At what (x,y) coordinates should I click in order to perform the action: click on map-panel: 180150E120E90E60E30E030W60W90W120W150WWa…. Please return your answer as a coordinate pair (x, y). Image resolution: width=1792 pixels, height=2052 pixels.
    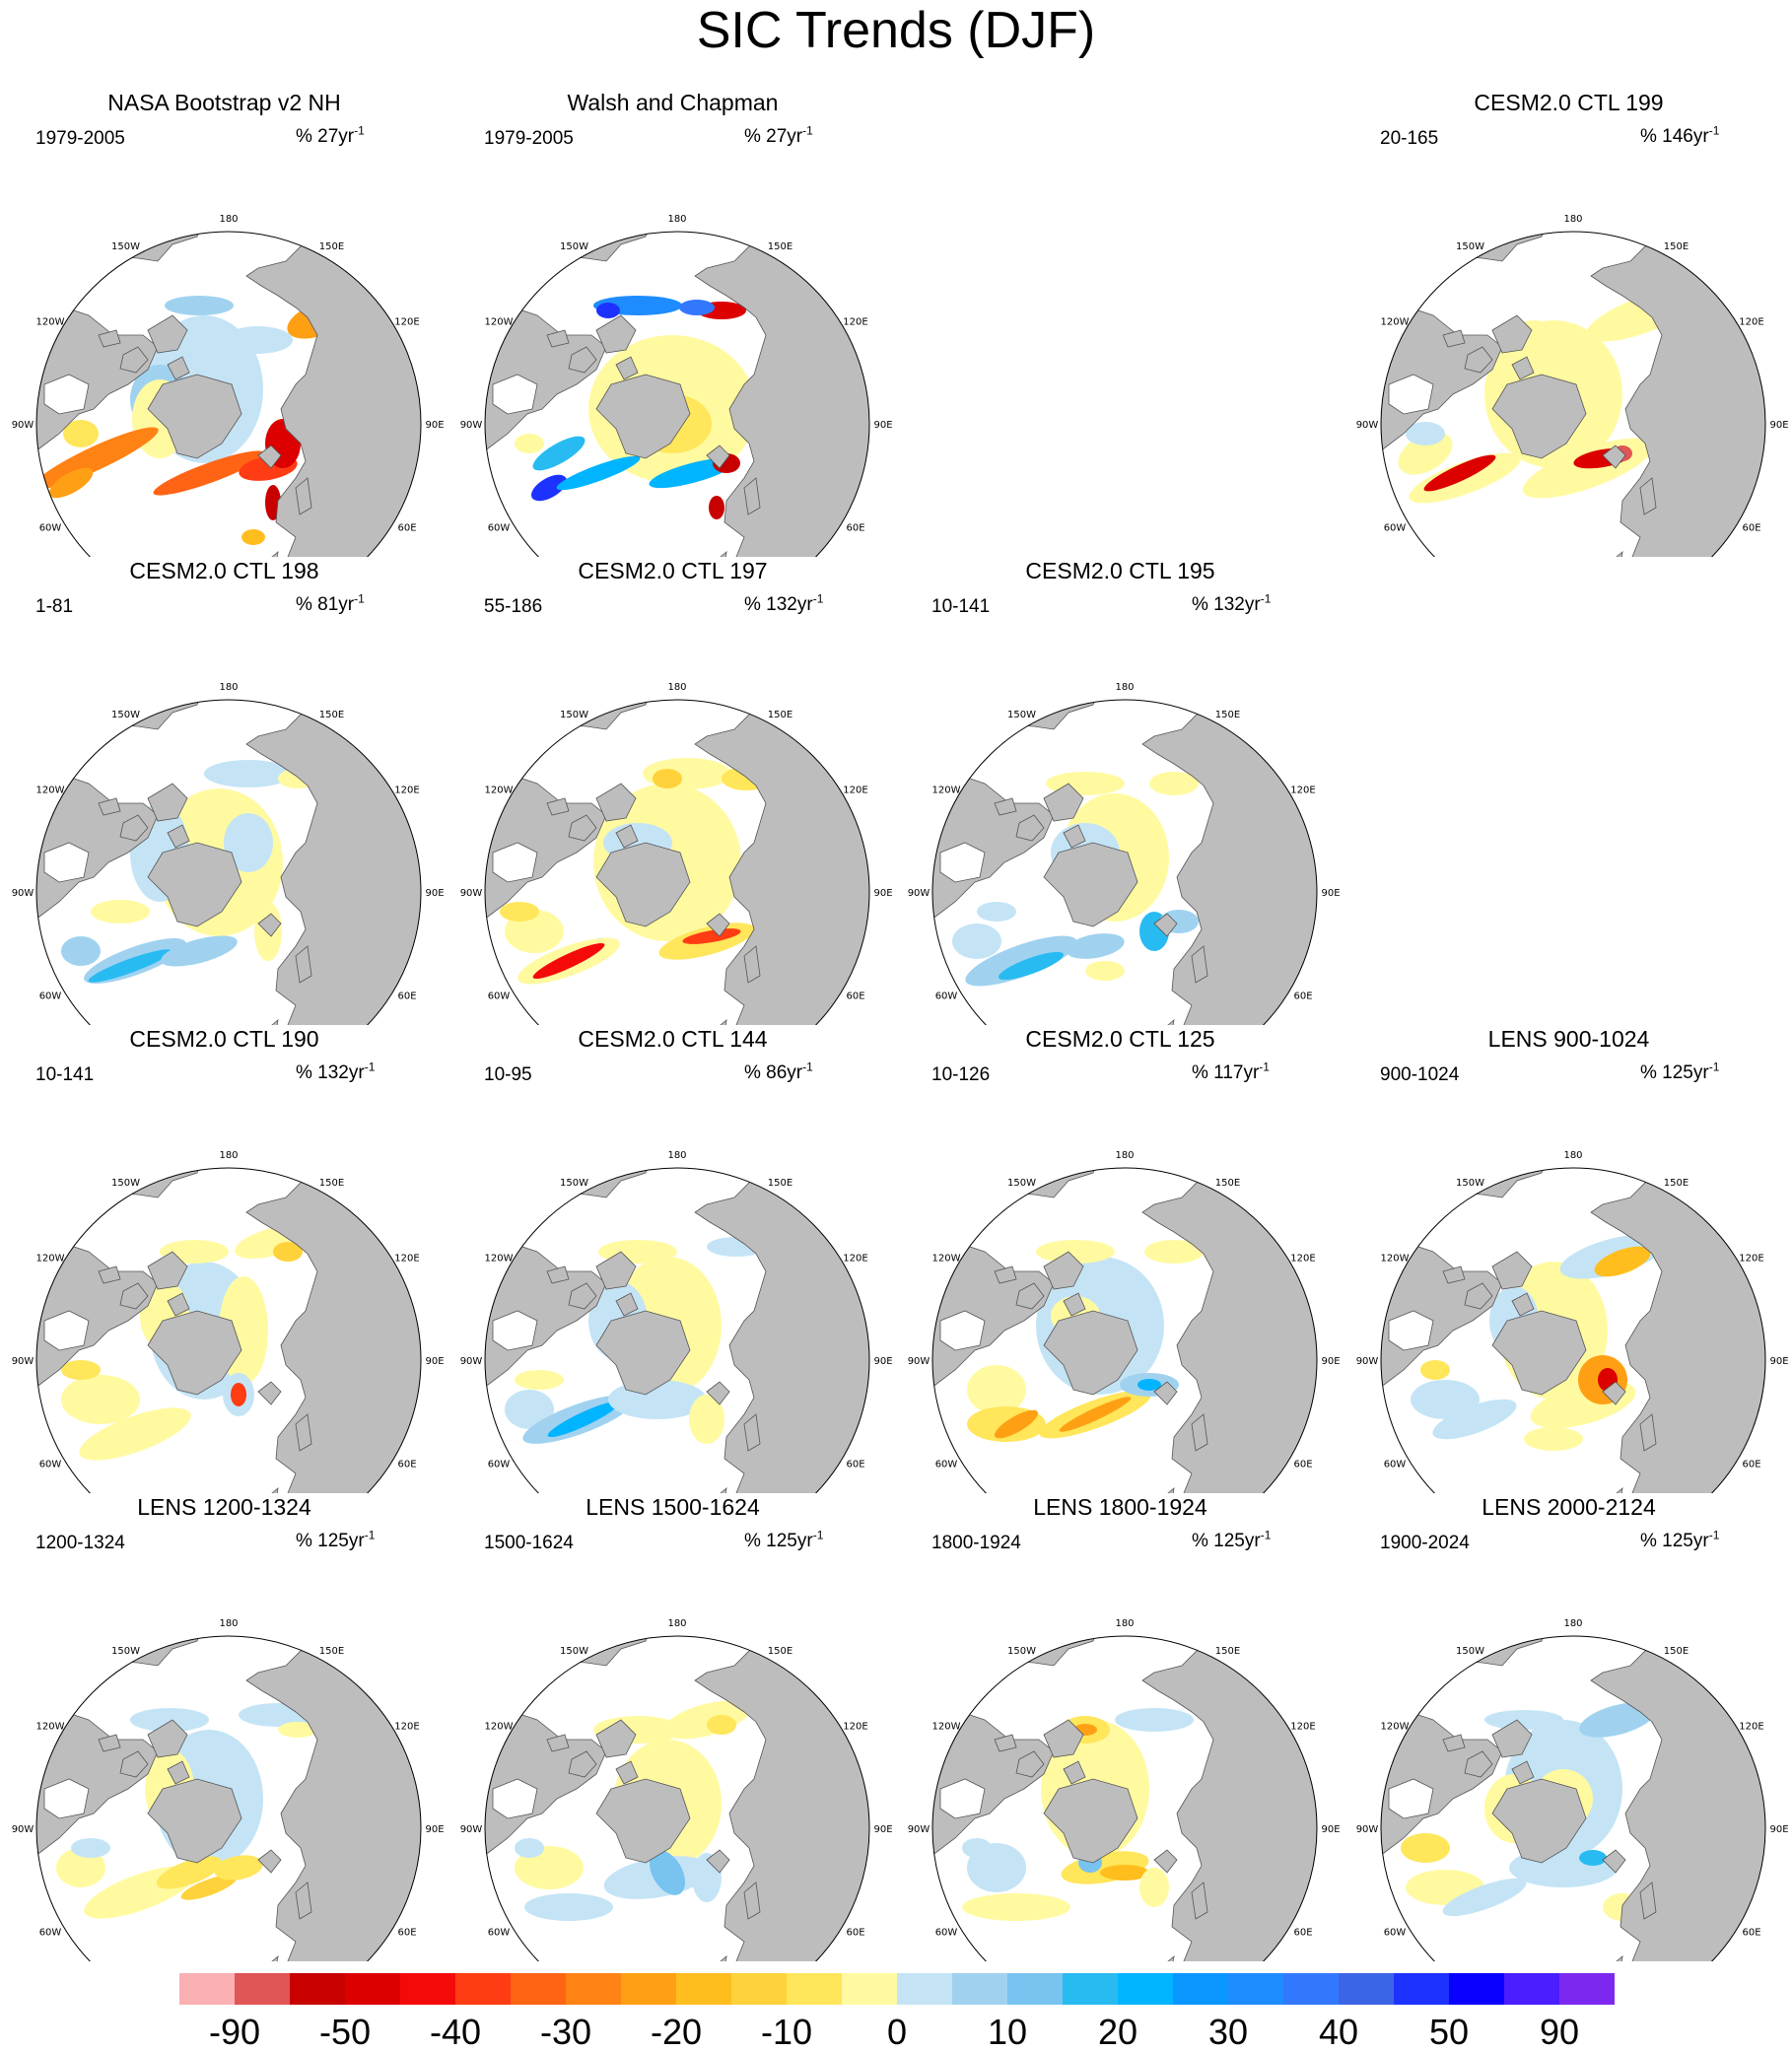
    Looking at the image, I should click on (672, 323).